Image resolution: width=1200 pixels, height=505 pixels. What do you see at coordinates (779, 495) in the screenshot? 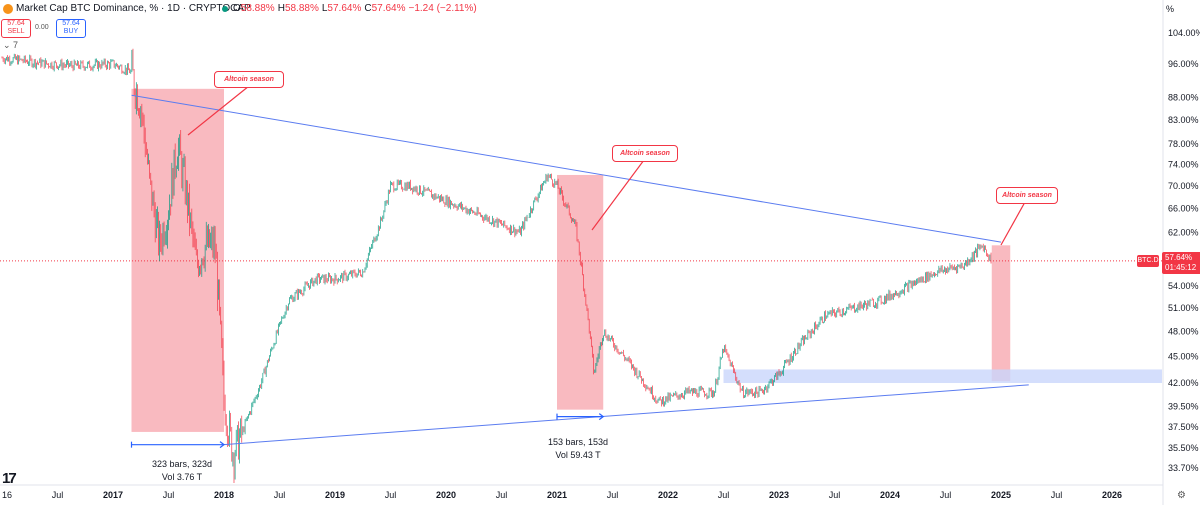
I see `x-tick-label: 2023` at bounding box center [779, 495].